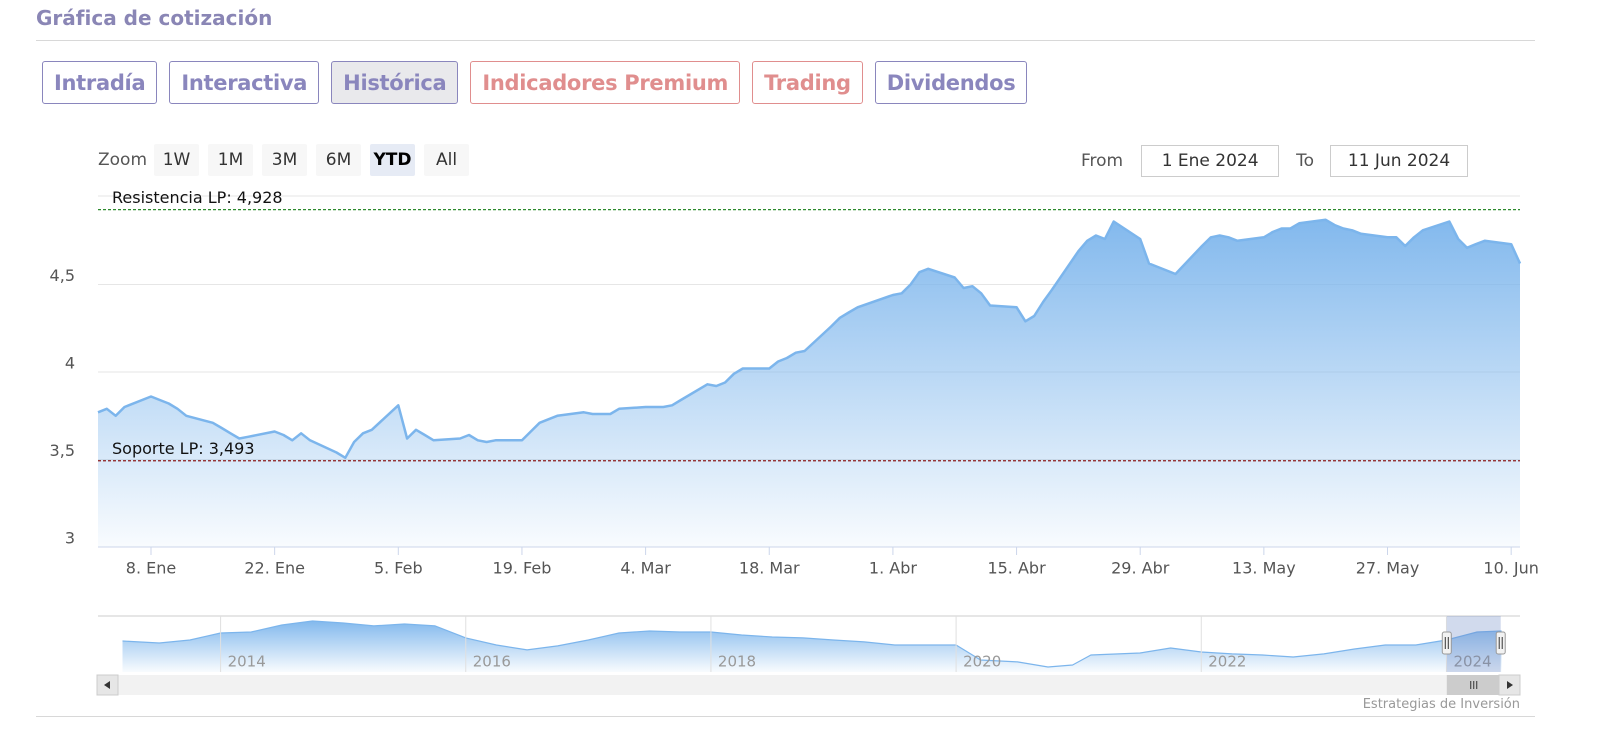 The height and width of the screenshot is (744, 1607). I want to click on x-tick-label: 8. Ene, so click(151, 568).